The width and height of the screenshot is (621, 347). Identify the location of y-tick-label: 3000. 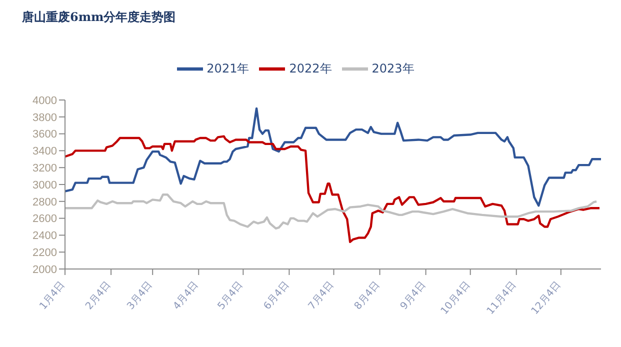
(44, 185).